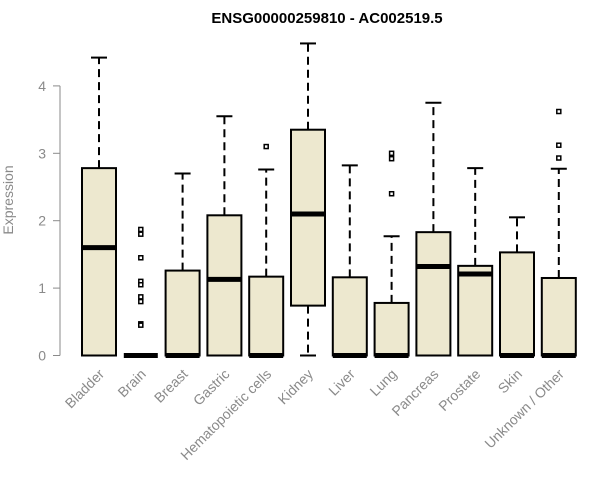 The width and height of the screenshot is (600, 500). I want to click on box-bladder, so click(99, 206).